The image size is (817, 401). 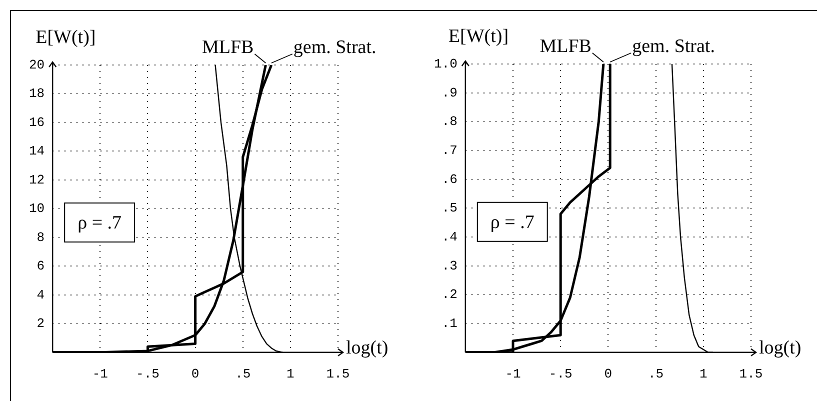 I want to click on y-tick-label: .4, so click(x=450, y=236).